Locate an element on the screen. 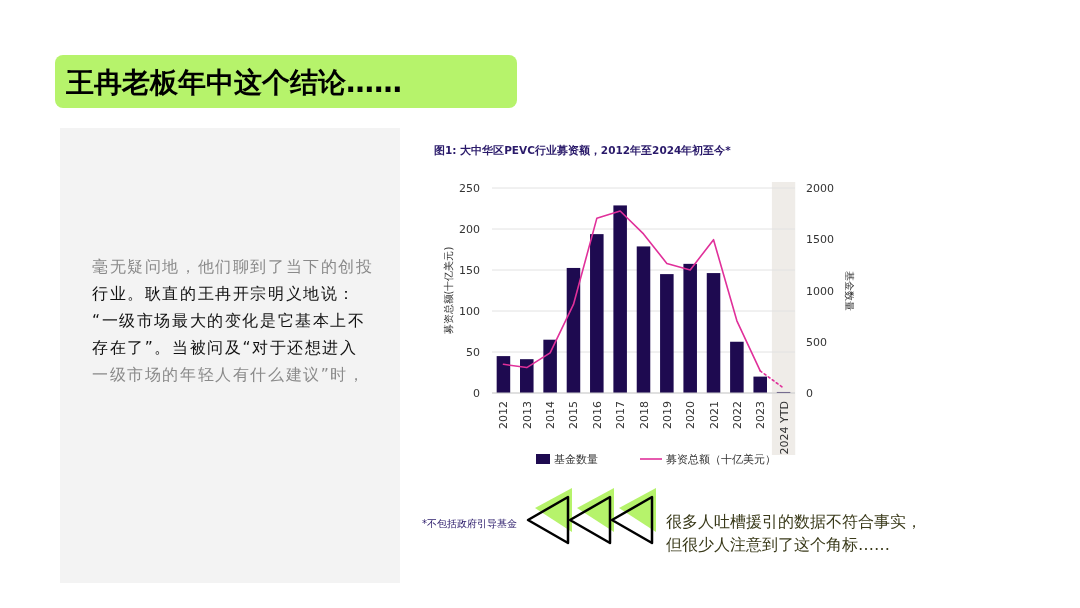 This screenshot has width=1080, height=608. x-tick-label: 2019 is located at coordinates (667, 415).